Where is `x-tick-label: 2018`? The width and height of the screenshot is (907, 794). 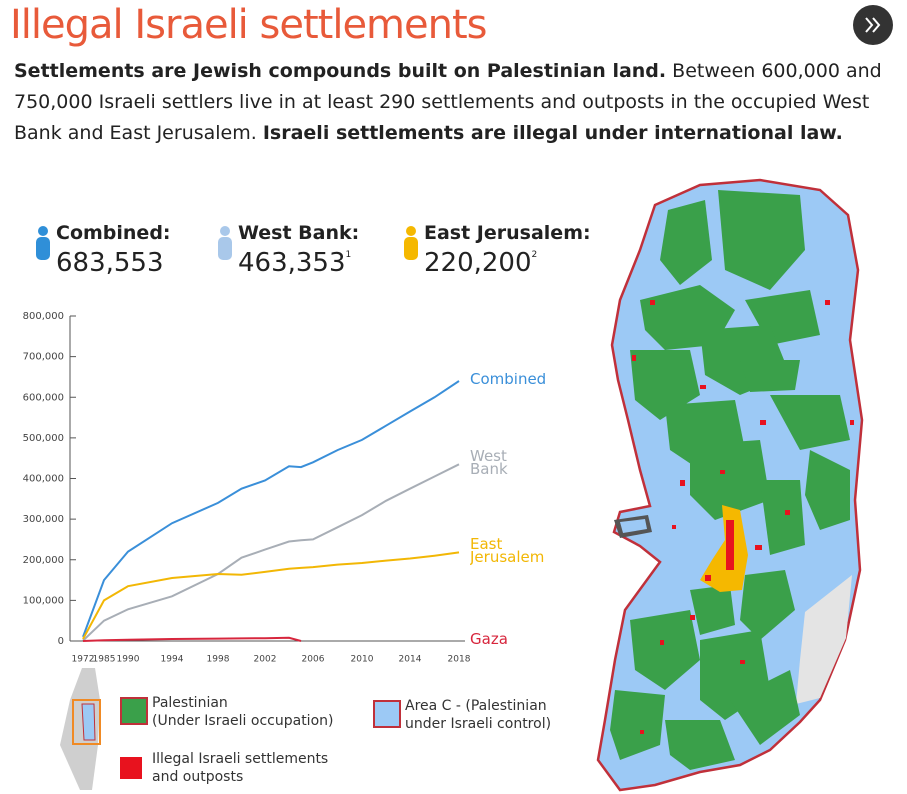
x-tick-label: 2018 is located at coordinates (459, 660).